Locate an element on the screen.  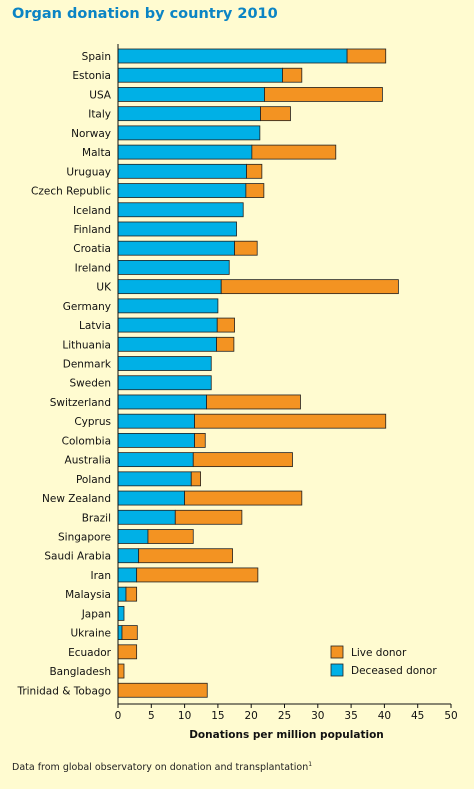
legend-swatch-live is located at coordinates (337, 652).